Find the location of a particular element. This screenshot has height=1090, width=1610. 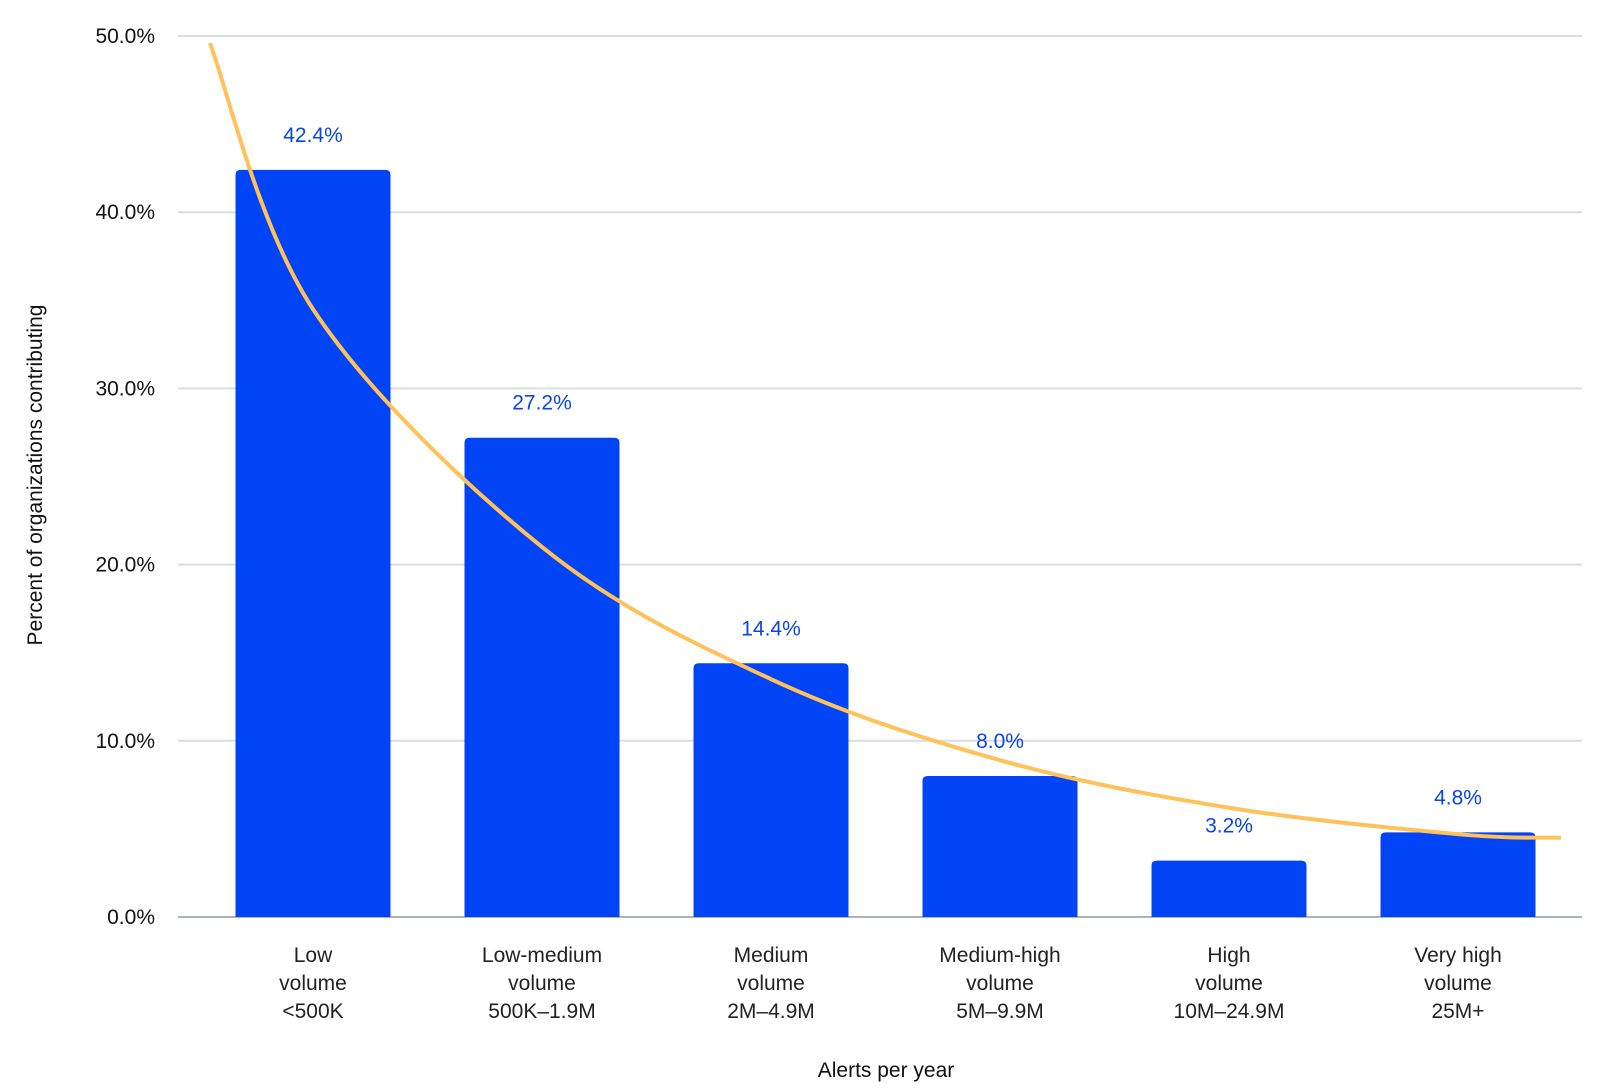

y-tick-label: 40.0% is located at coordinates (125, 212).